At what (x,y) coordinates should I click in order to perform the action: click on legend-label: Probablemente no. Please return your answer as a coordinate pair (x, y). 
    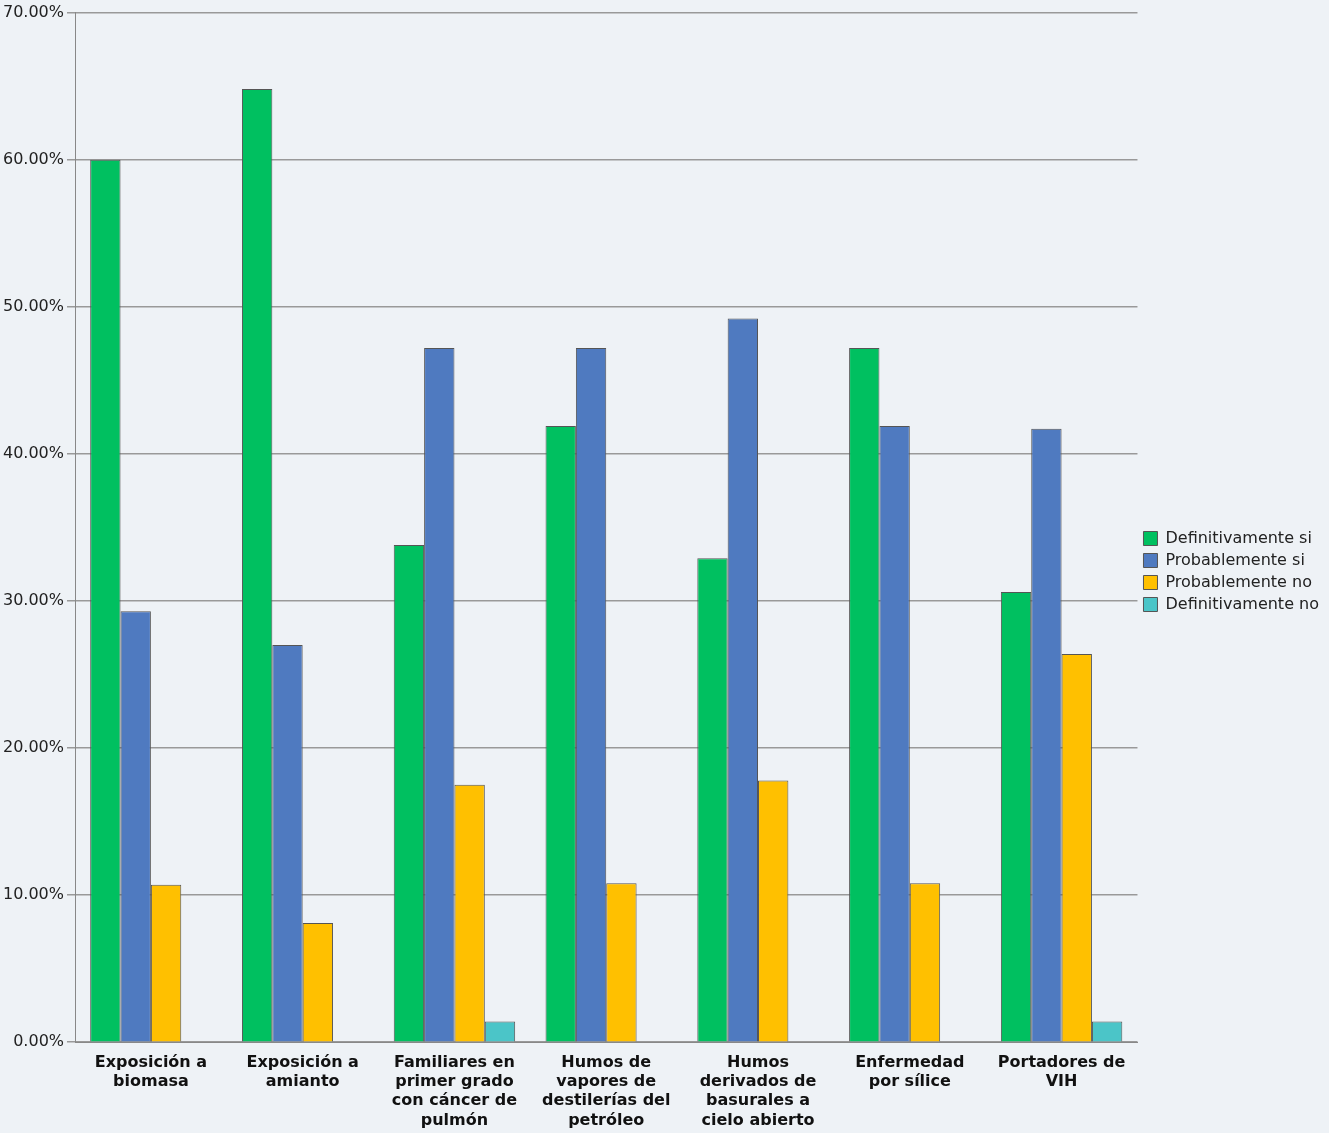
    Looking at the image, I should click on (1238, 581).